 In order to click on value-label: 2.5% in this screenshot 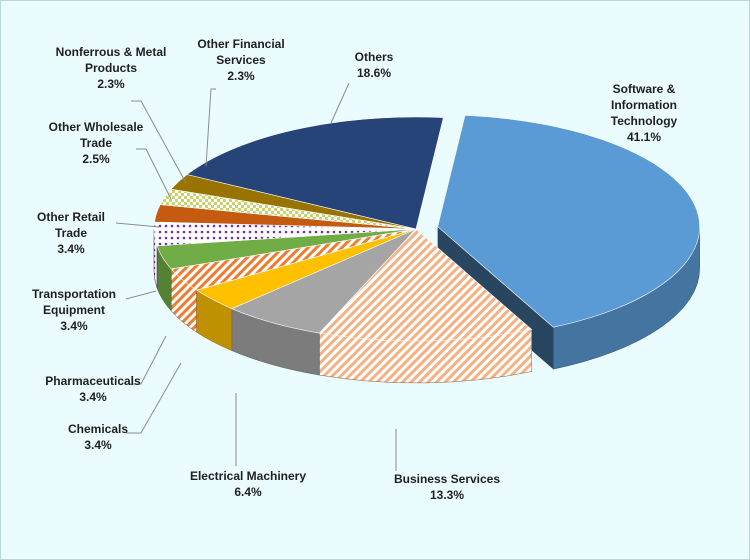, I will do `click(96, 159)`.